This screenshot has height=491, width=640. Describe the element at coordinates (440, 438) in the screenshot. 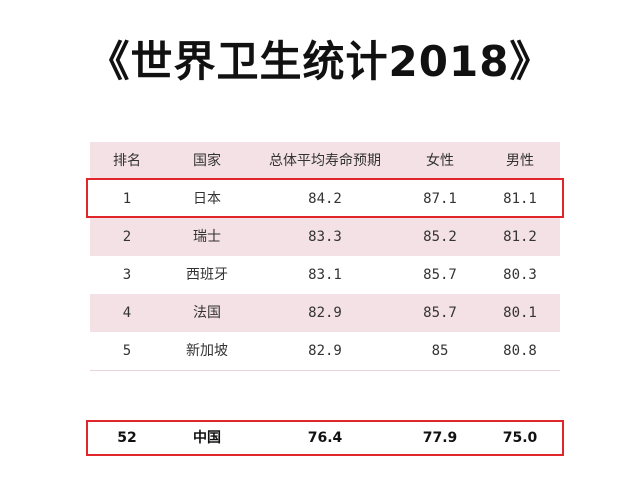

I see `female-cell: 77.9` at that location.